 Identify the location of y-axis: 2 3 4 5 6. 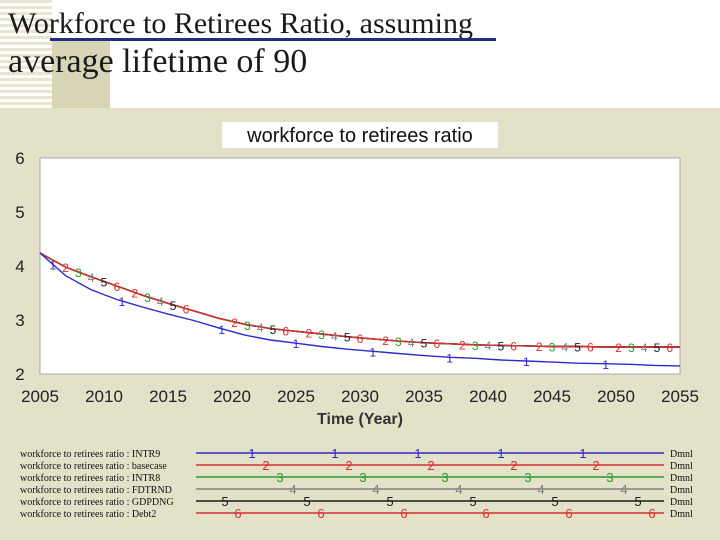
(19, 266).